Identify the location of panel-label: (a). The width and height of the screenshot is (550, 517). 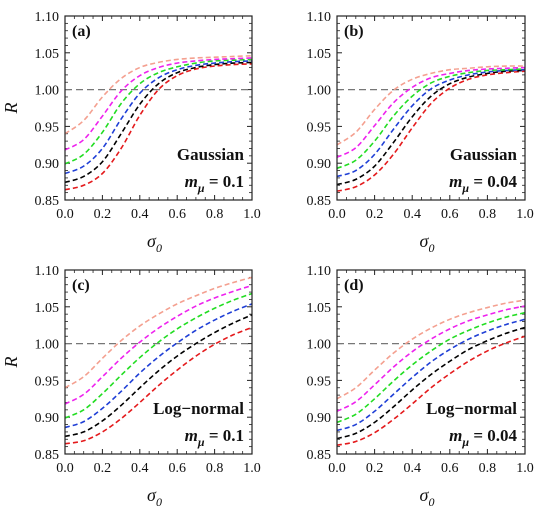
(81, 31).